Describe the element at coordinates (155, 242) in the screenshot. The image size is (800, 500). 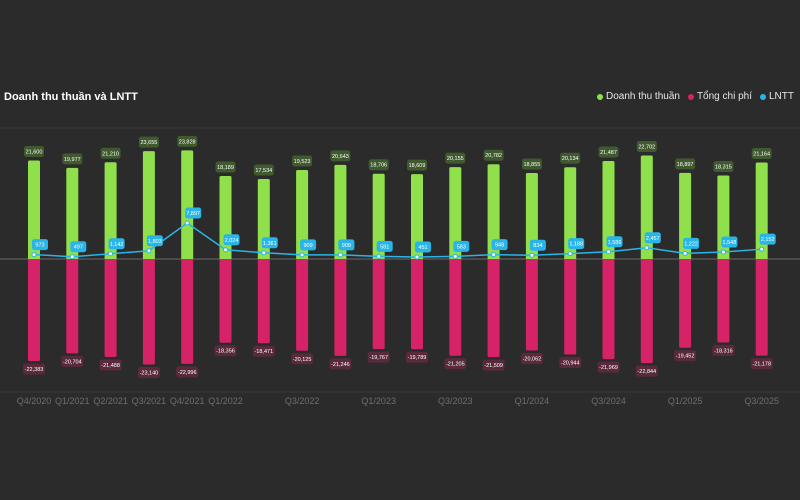
I see `data-label-profit: 1,803` at that location.